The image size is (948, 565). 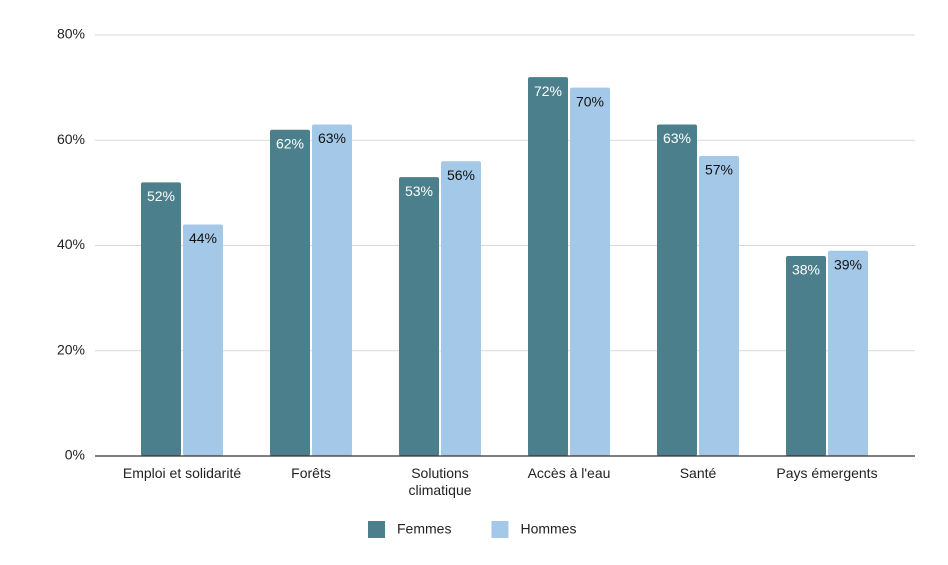 I want to click on data-label: 53%, so click(x=419, y=191).